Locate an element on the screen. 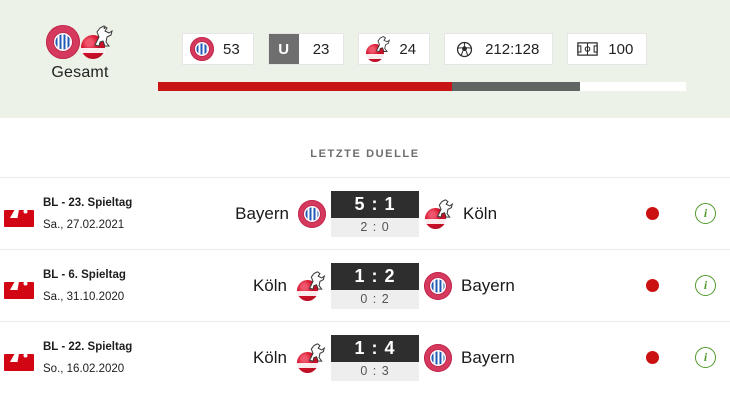 The width and height of the screenshot is (730, 401). match-date: Sa., 27.02.2021 is located at coordinates (84, 224).